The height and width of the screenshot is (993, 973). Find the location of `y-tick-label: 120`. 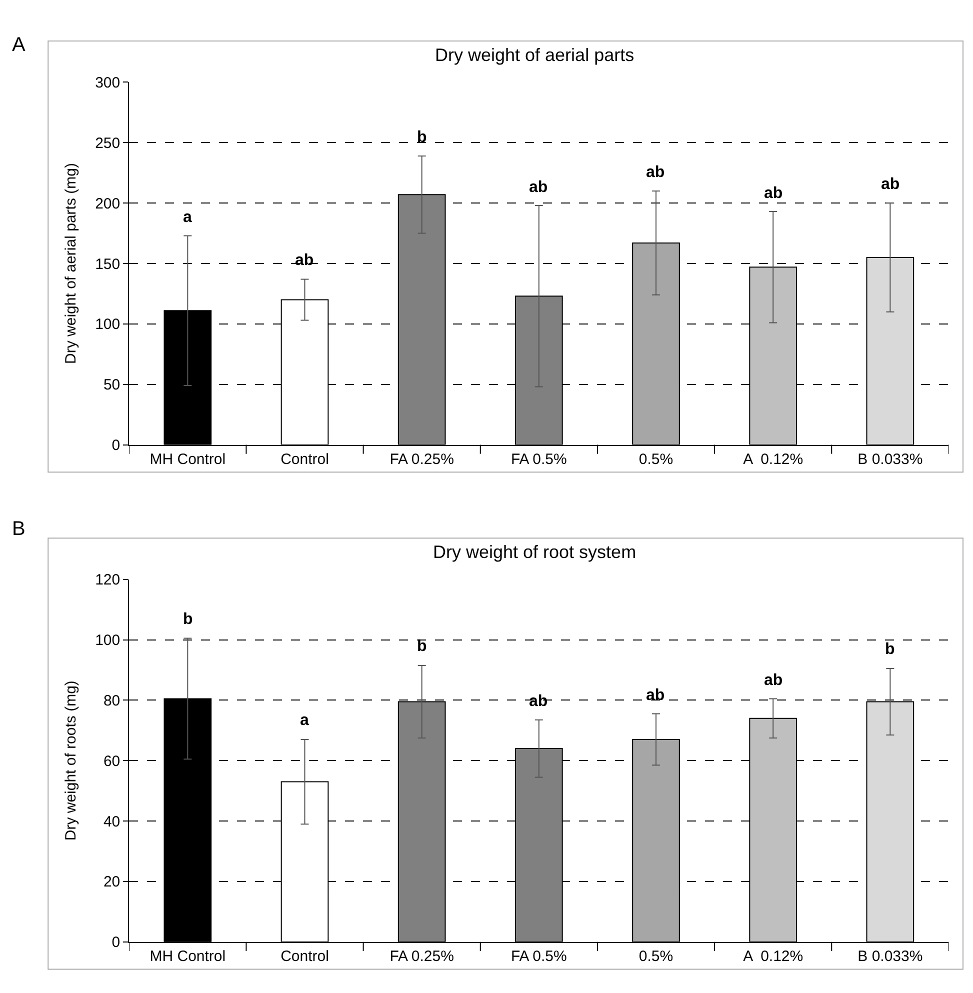

y-tick-label: 120 is located at coordinates (107, 580).